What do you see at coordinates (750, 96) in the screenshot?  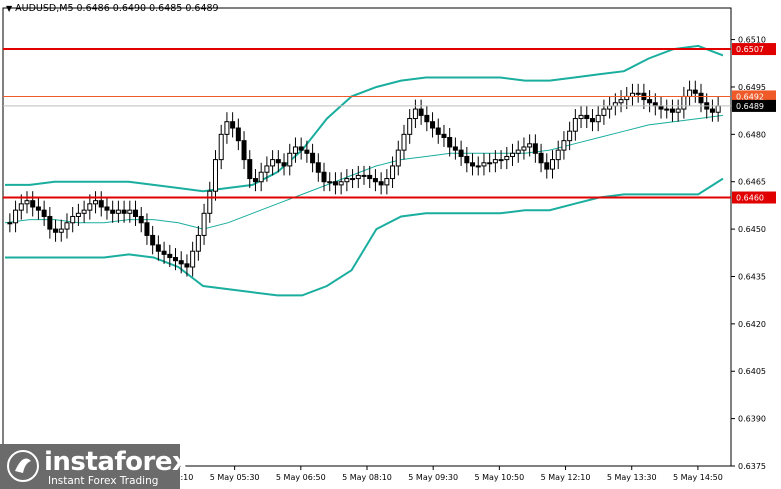 I see `level-tag-label: 0.6492` at bounding box center [750, 96].